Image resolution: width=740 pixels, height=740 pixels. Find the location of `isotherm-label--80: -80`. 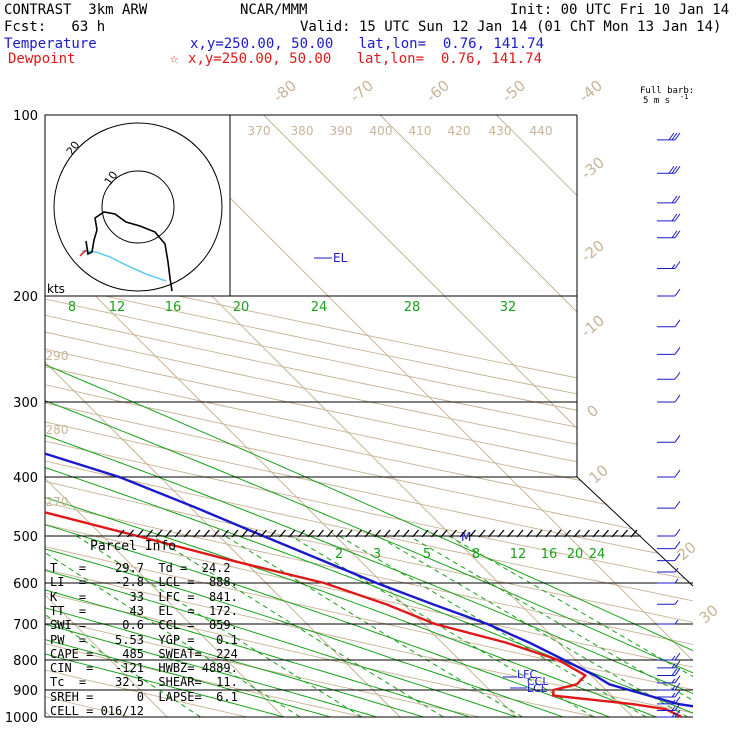

isotherm-label--80: -80 is located at coordinates (285, 91).